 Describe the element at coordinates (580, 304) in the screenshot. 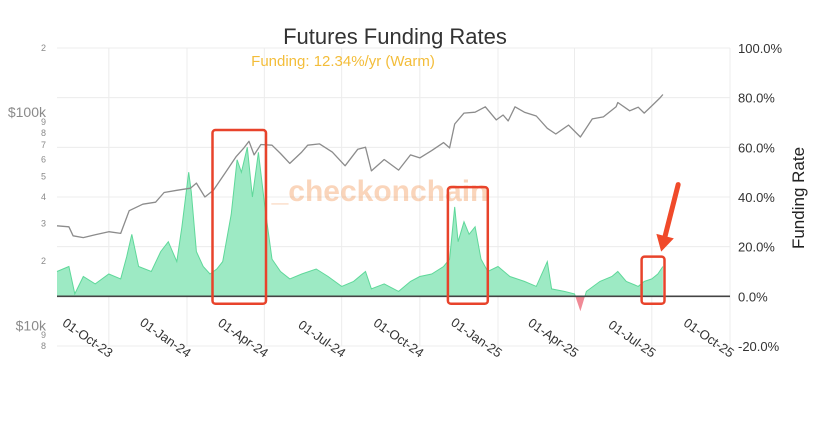

I see `funding-area-negative` at that location.